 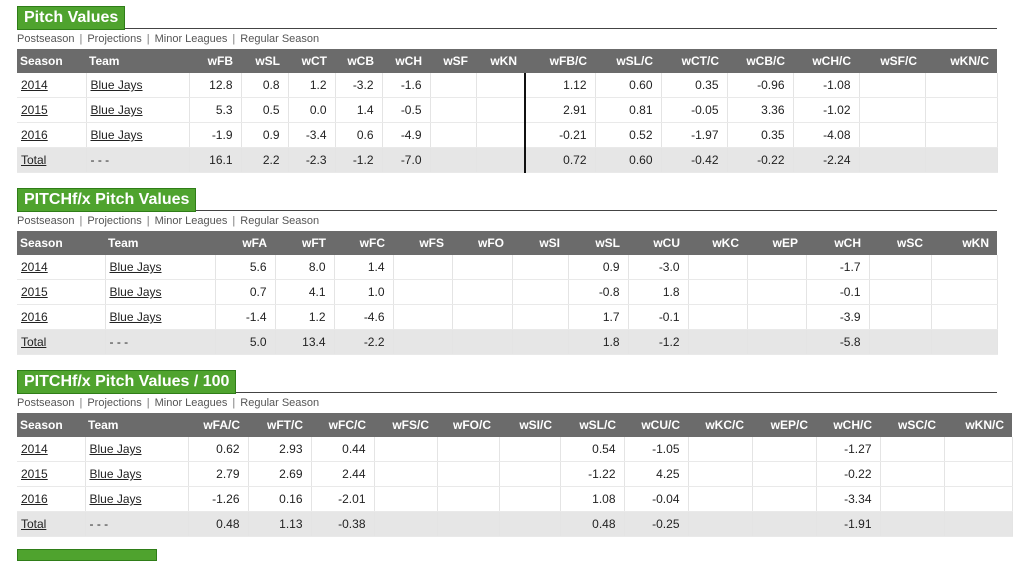 I want to click on stat-cell: -0.5, so click(x=406, y=110).